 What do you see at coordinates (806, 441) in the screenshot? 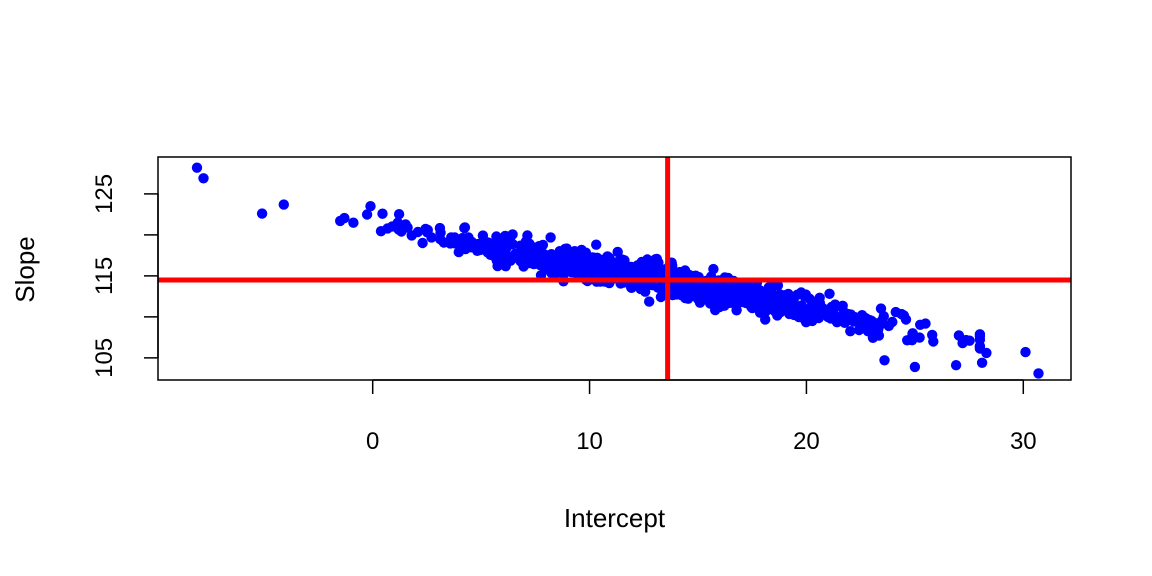
I see `x-tick-label: 20` at bounding box center [806, 441].